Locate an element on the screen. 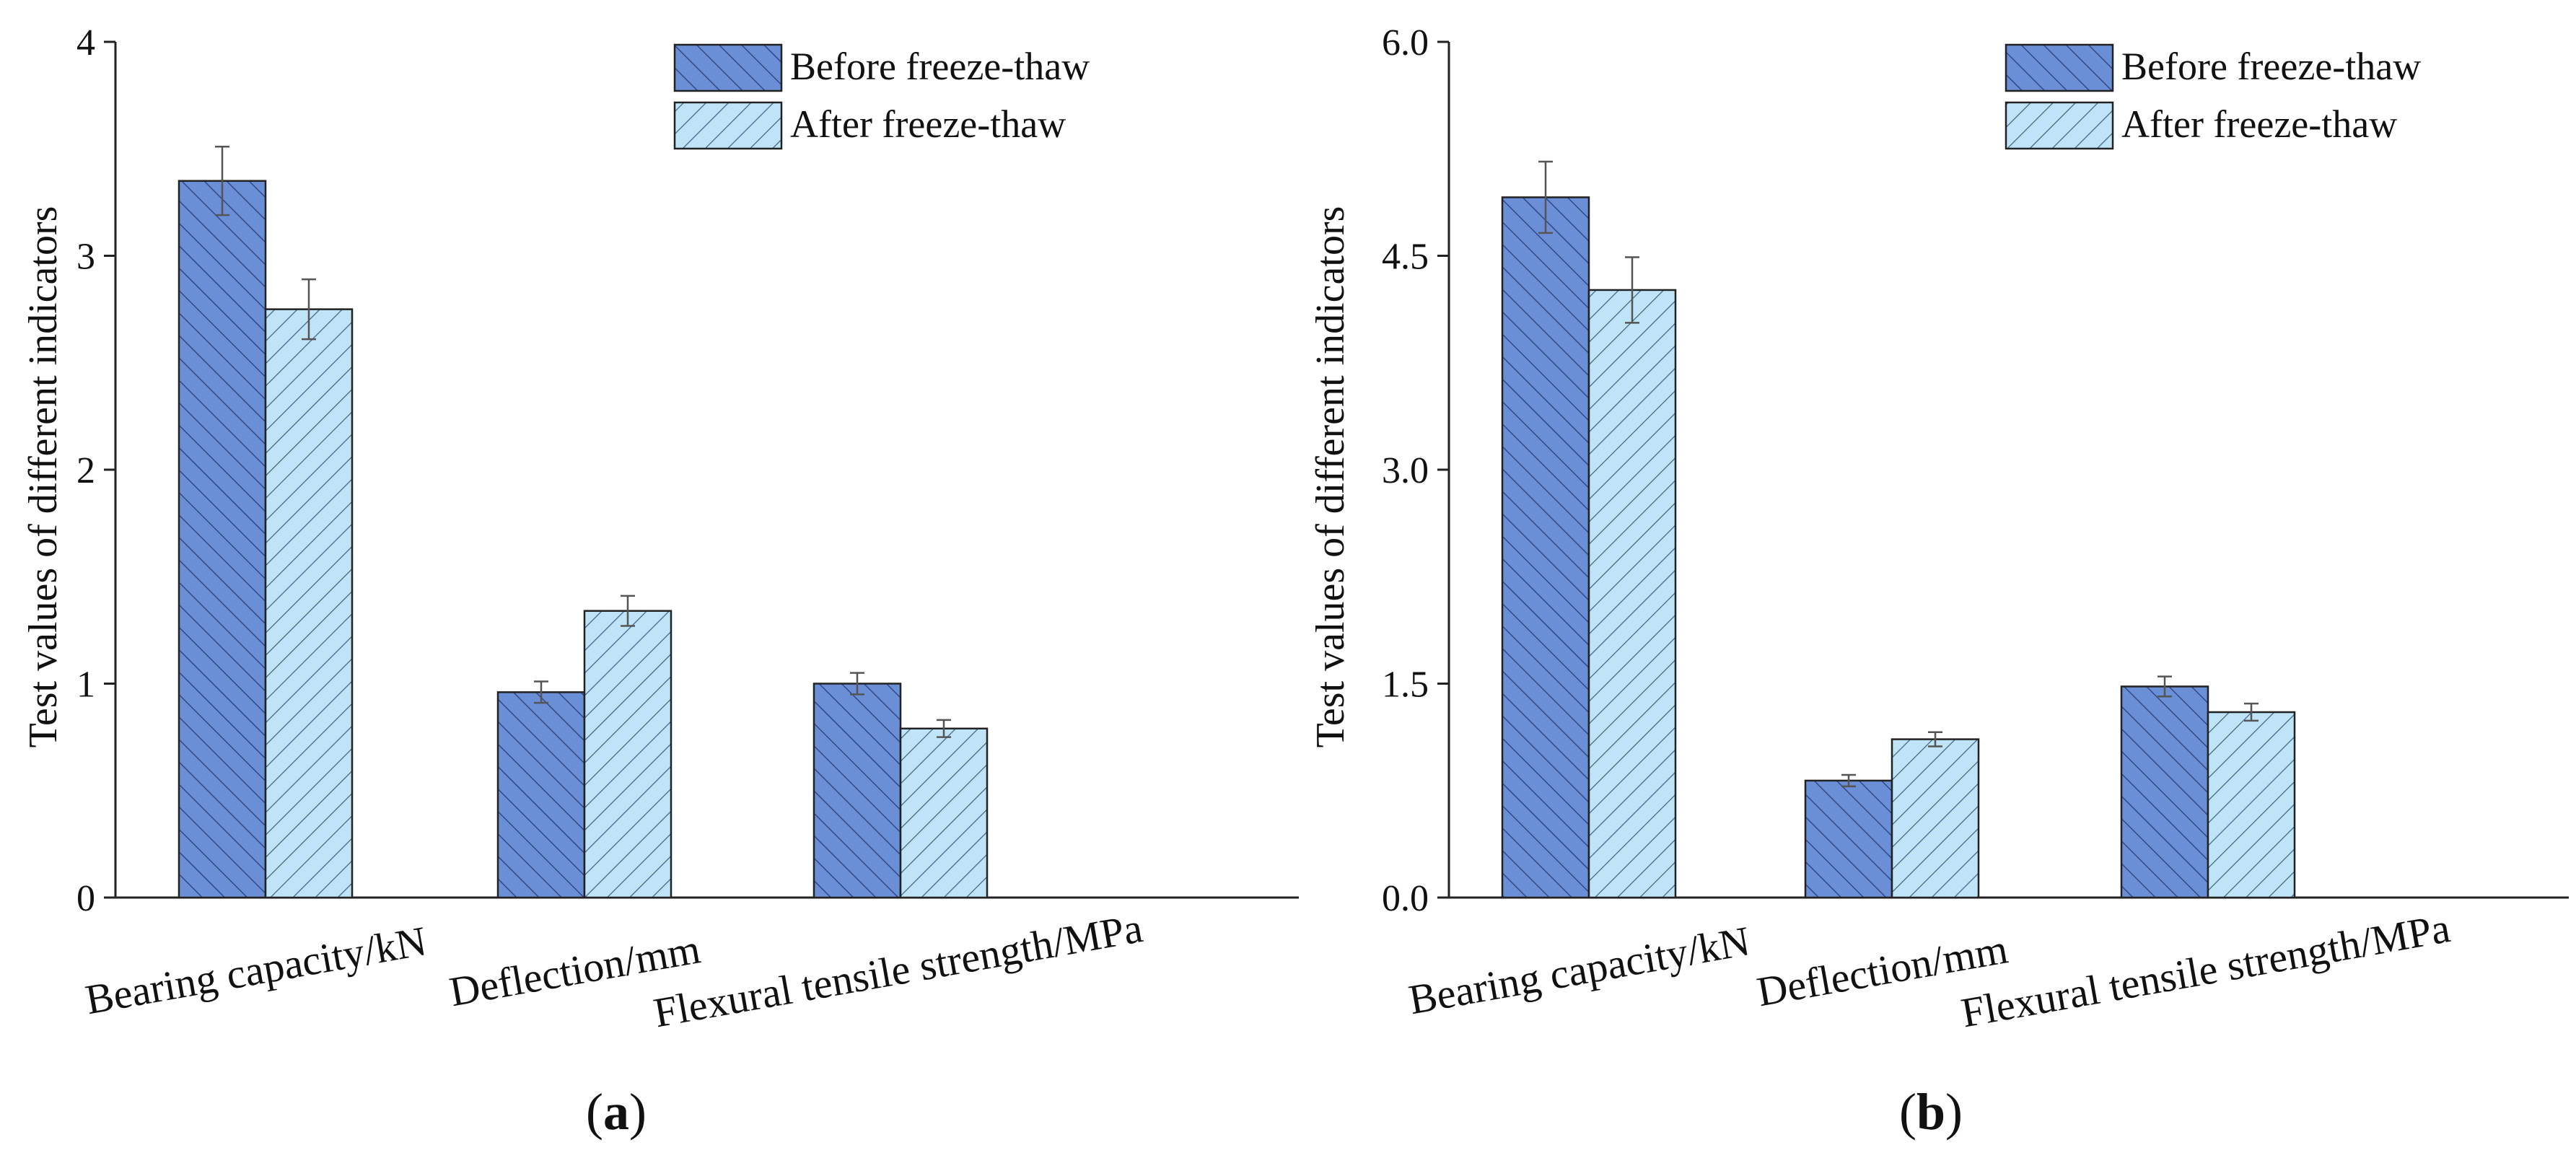 Image resolution: width=2576 pixels, height=1171 pixels. panel-label-a: (a) is located at coordinates (616, 1112).